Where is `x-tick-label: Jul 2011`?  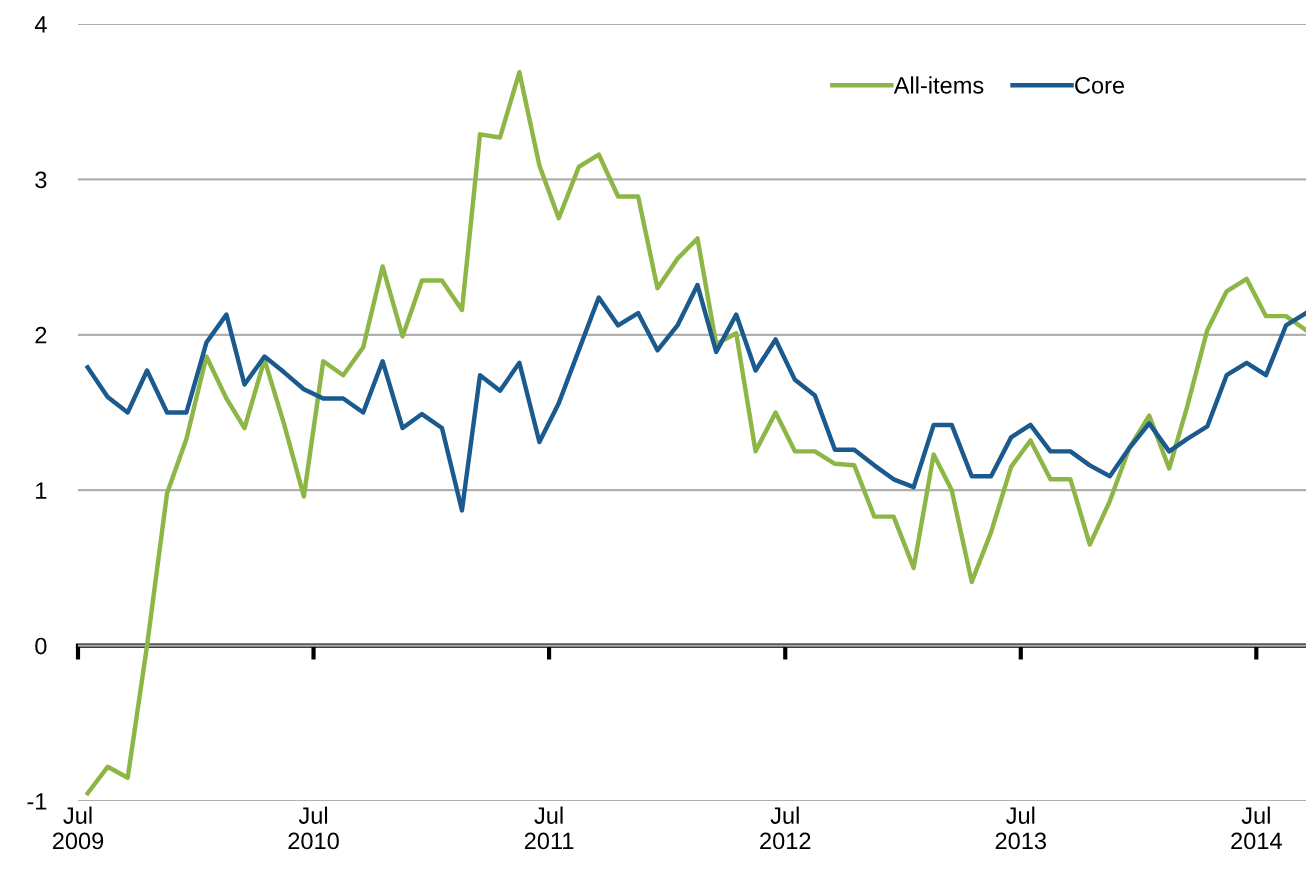 x-tick-label: Jul 2011 is located at coordinates (549, 828).